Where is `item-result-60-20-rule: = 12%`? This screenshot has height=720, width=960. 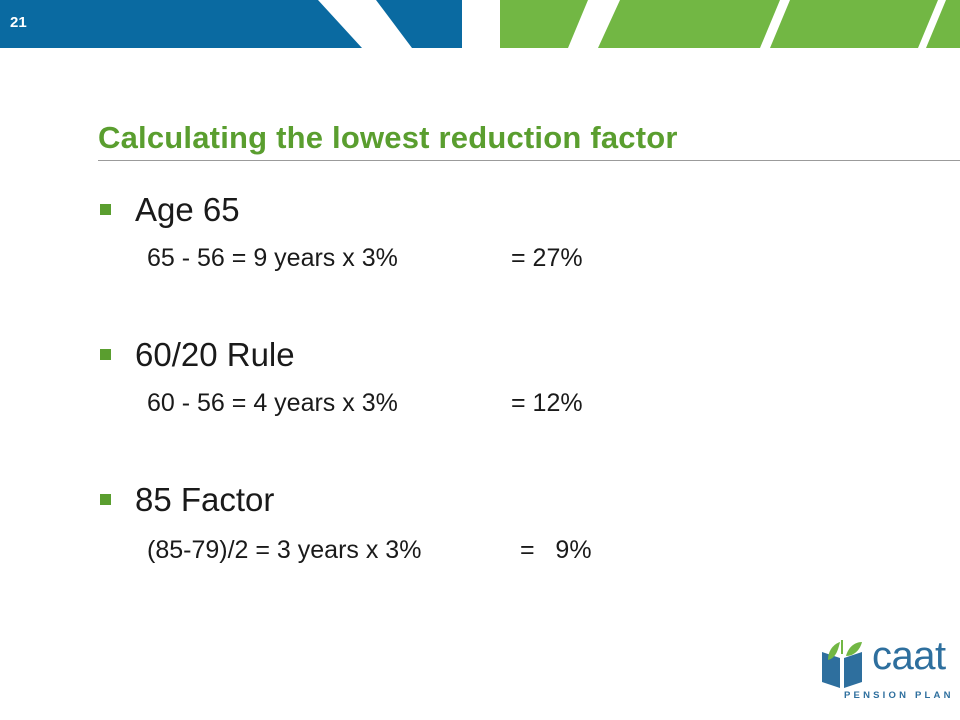 item-result-60-20-rule: = 12% is located at coordinates (547, 403).